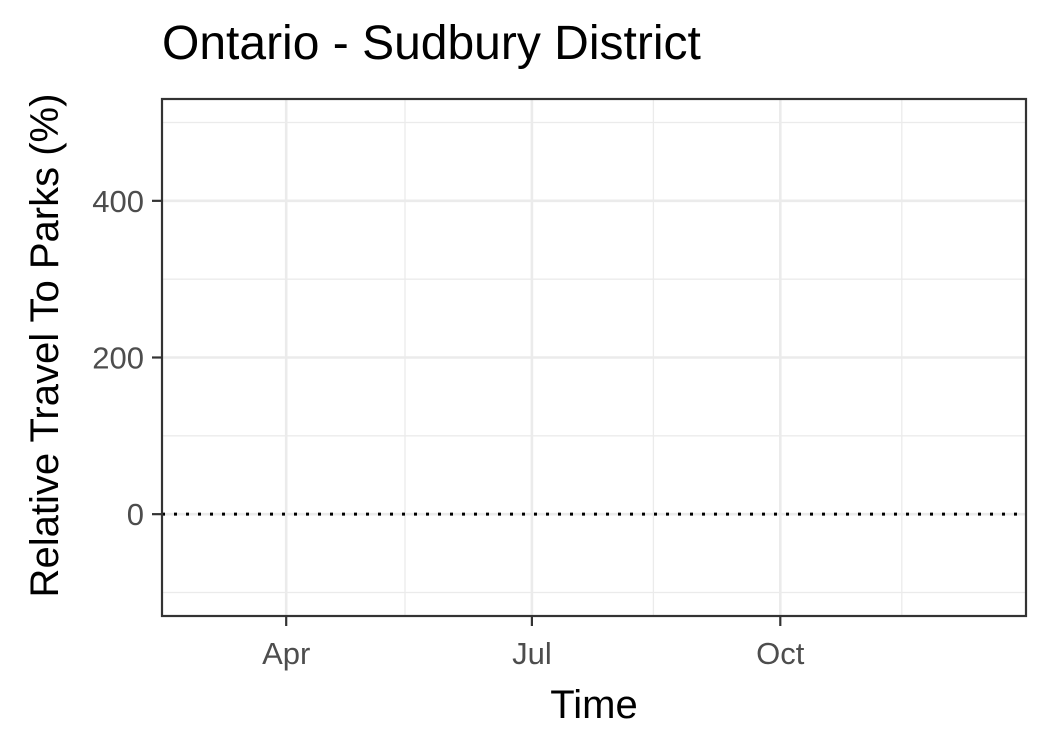 The height and width of the screenshot is (750, 1050). I want to click on x-tick-label: Jul, so click(532, 653).